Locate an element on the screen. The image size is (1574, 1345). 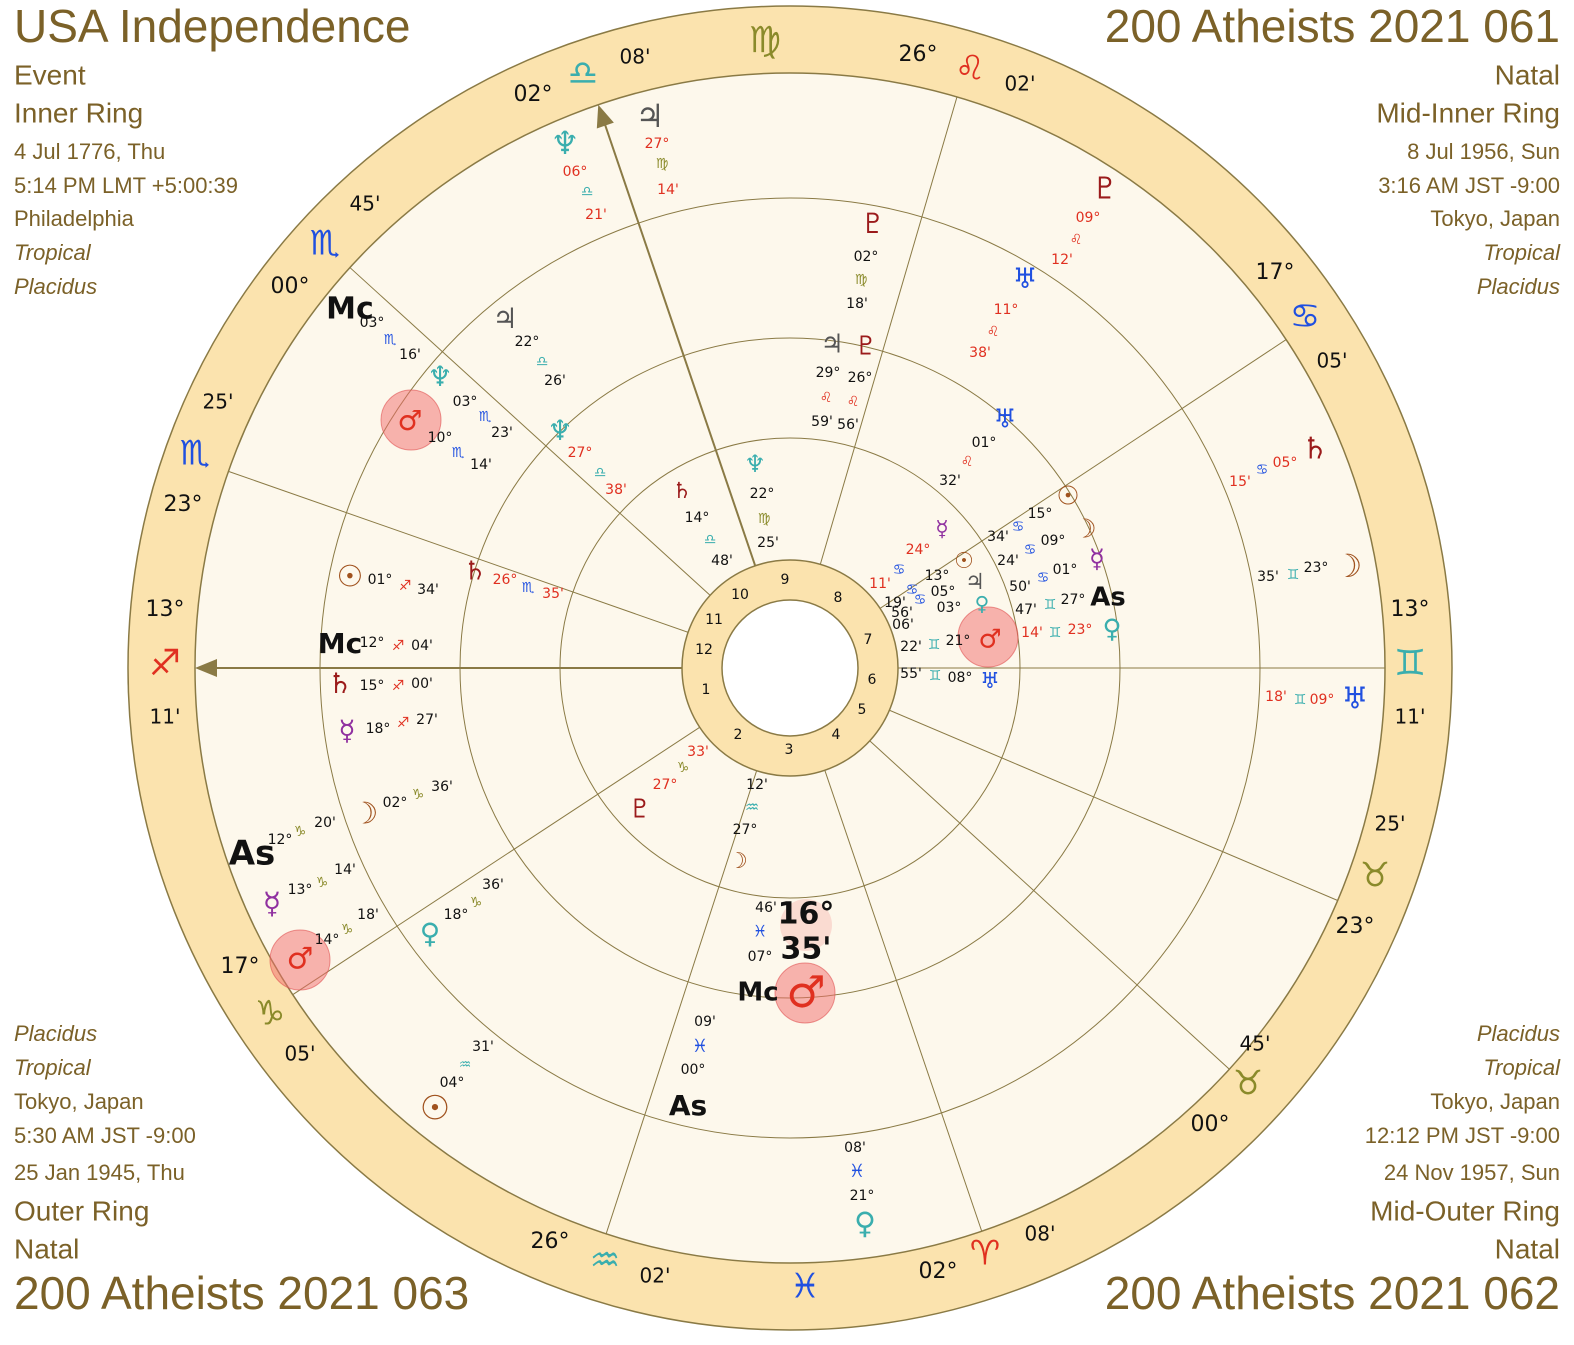
planet-label: 24° is located at coordinates (918, 550).